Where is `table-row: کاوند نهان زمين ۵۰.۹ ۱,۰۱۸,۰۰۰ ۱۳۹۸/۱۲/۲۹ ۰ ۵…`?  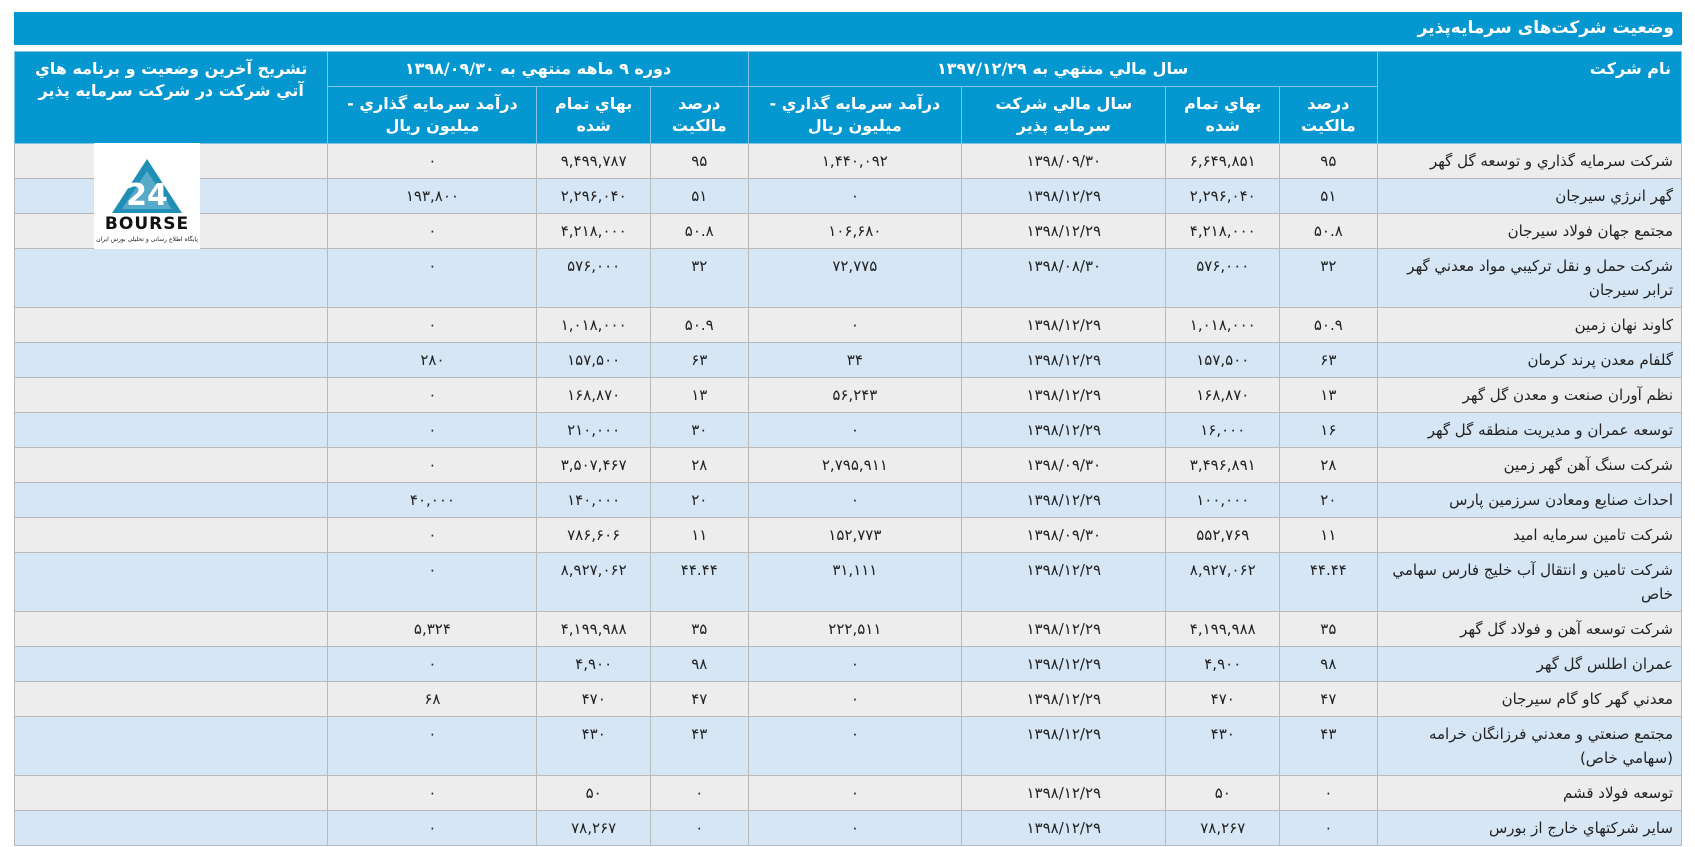
table-row: کاوند نهان زمين ۵۰.۹ ۱,۰۱۸,۰۰۰ ۱۳۹۸/۱۲/۲۹ ۰ ۵… is located at coordinates (848, 325).